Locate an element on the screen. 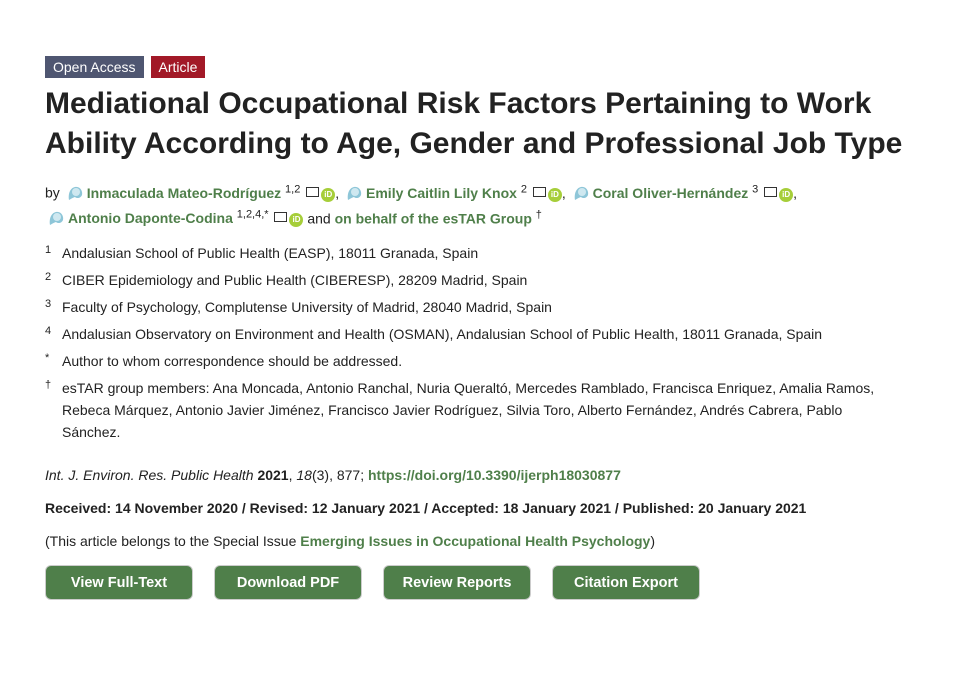  special-issue-suffix: ) is located at coordinates (653, 541).